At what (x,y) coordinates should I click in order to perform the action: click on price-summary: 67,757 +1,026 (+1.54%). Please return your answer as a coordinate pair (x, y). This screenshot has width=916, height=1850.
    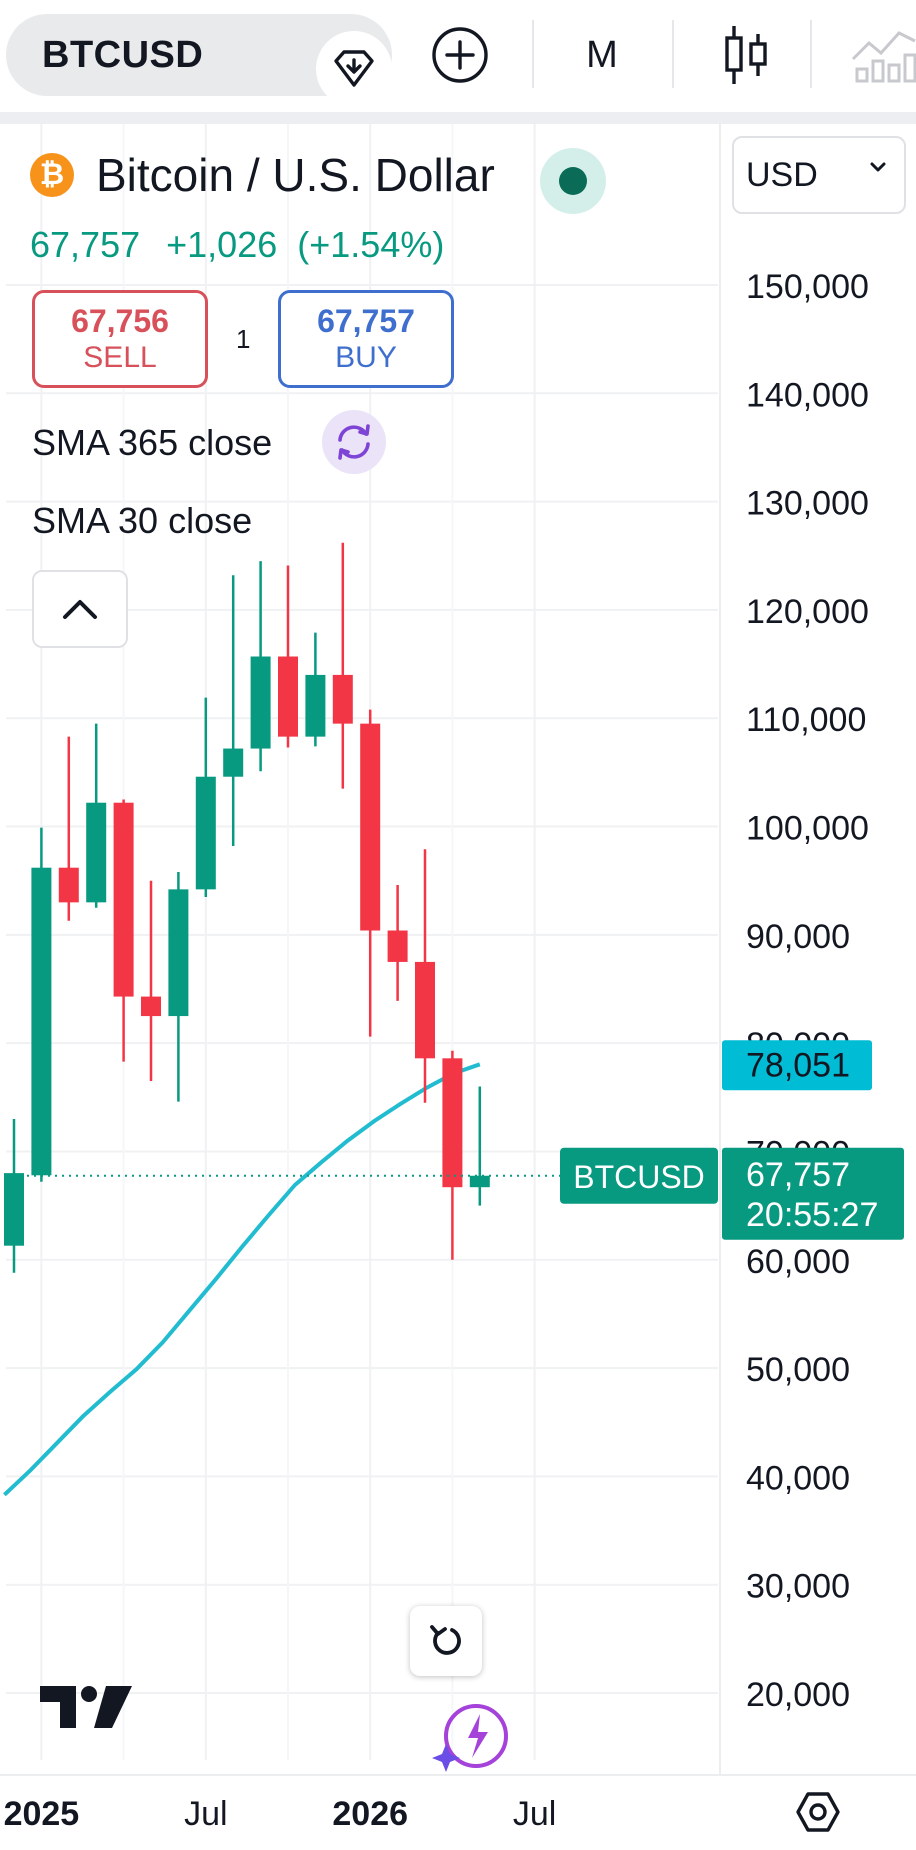
    Looking at the image, I should click on (237, 245).